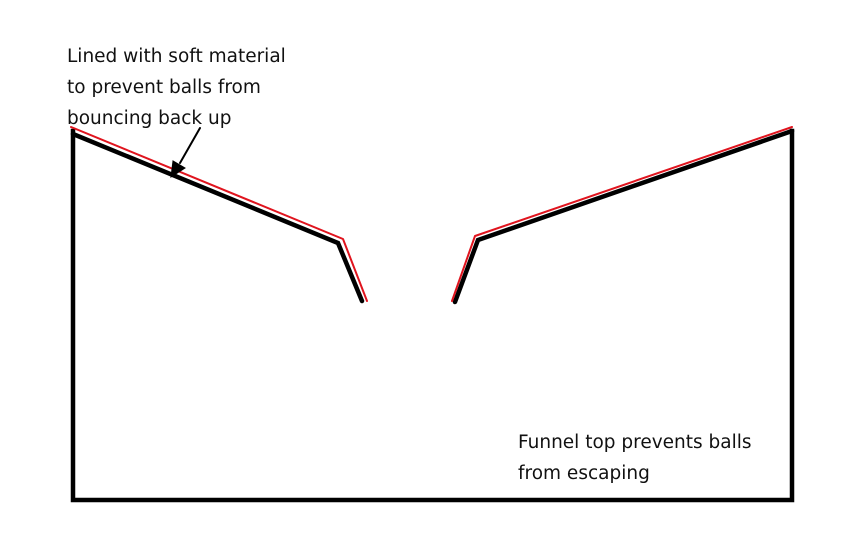  I want to click on lining-arrow-shaft, so click(190, 145).